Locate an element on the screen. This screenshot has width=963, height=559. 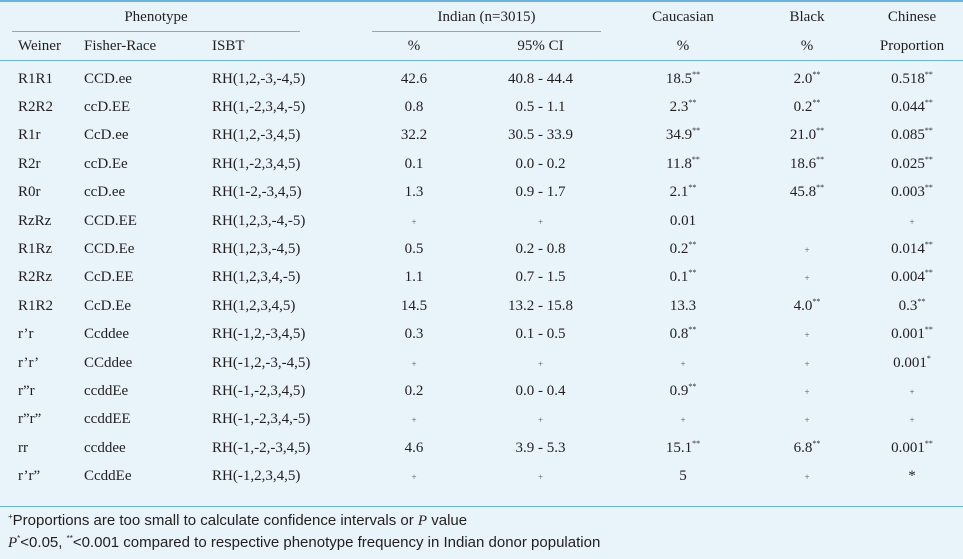
cell-ind-pct: 4.6 is located at coordinates (414, 447).